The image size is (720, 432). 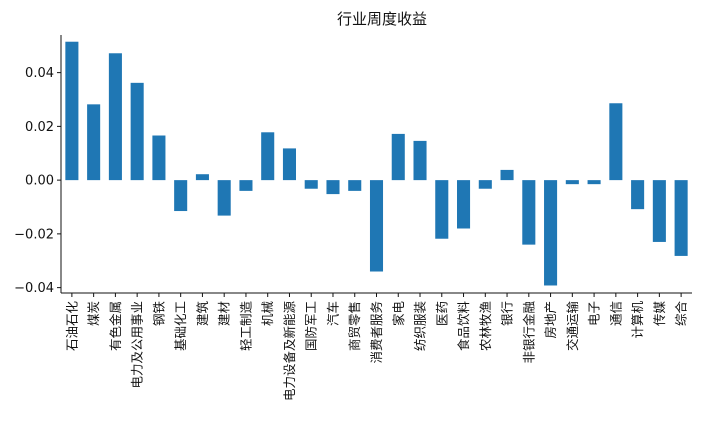 I want to click on x-tick-label: 钢铁, so click(x=158, y=314).